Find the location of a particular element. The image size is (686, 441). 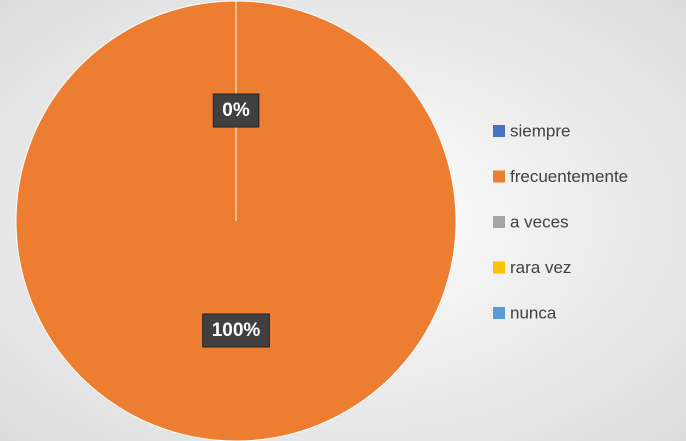

legend-item: nunca is located at coordinates (525, 312).